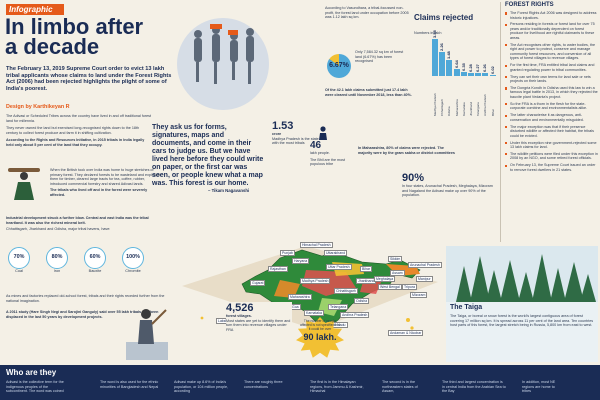 The image size is (600, 400). What do you see at coordinates (90, 37) in the screenshot?
I see `page-title: In limbo after a decade` at bounding box center [90, 37].